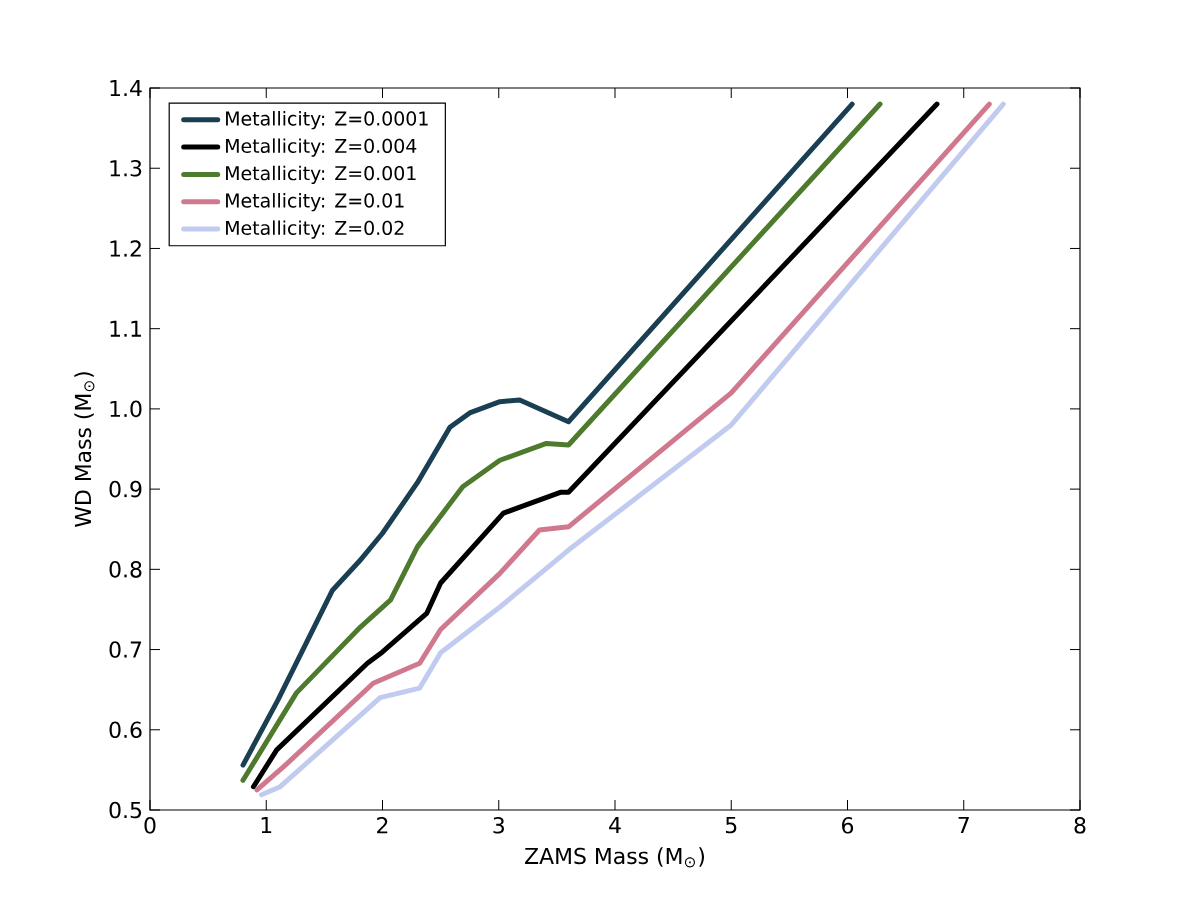  Describe the element at coordinates (327, 120) in the screenshot. I see `legend-label: Metallicity: Z=0.0001` at that location.